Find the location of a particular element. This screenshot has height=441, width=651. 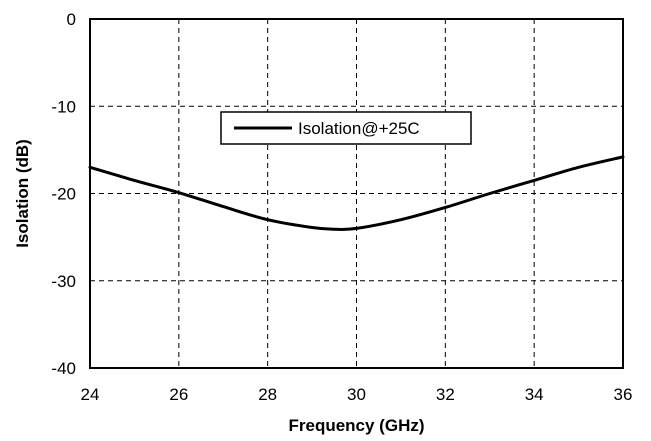

series-group is located at coordinates (356, 193).